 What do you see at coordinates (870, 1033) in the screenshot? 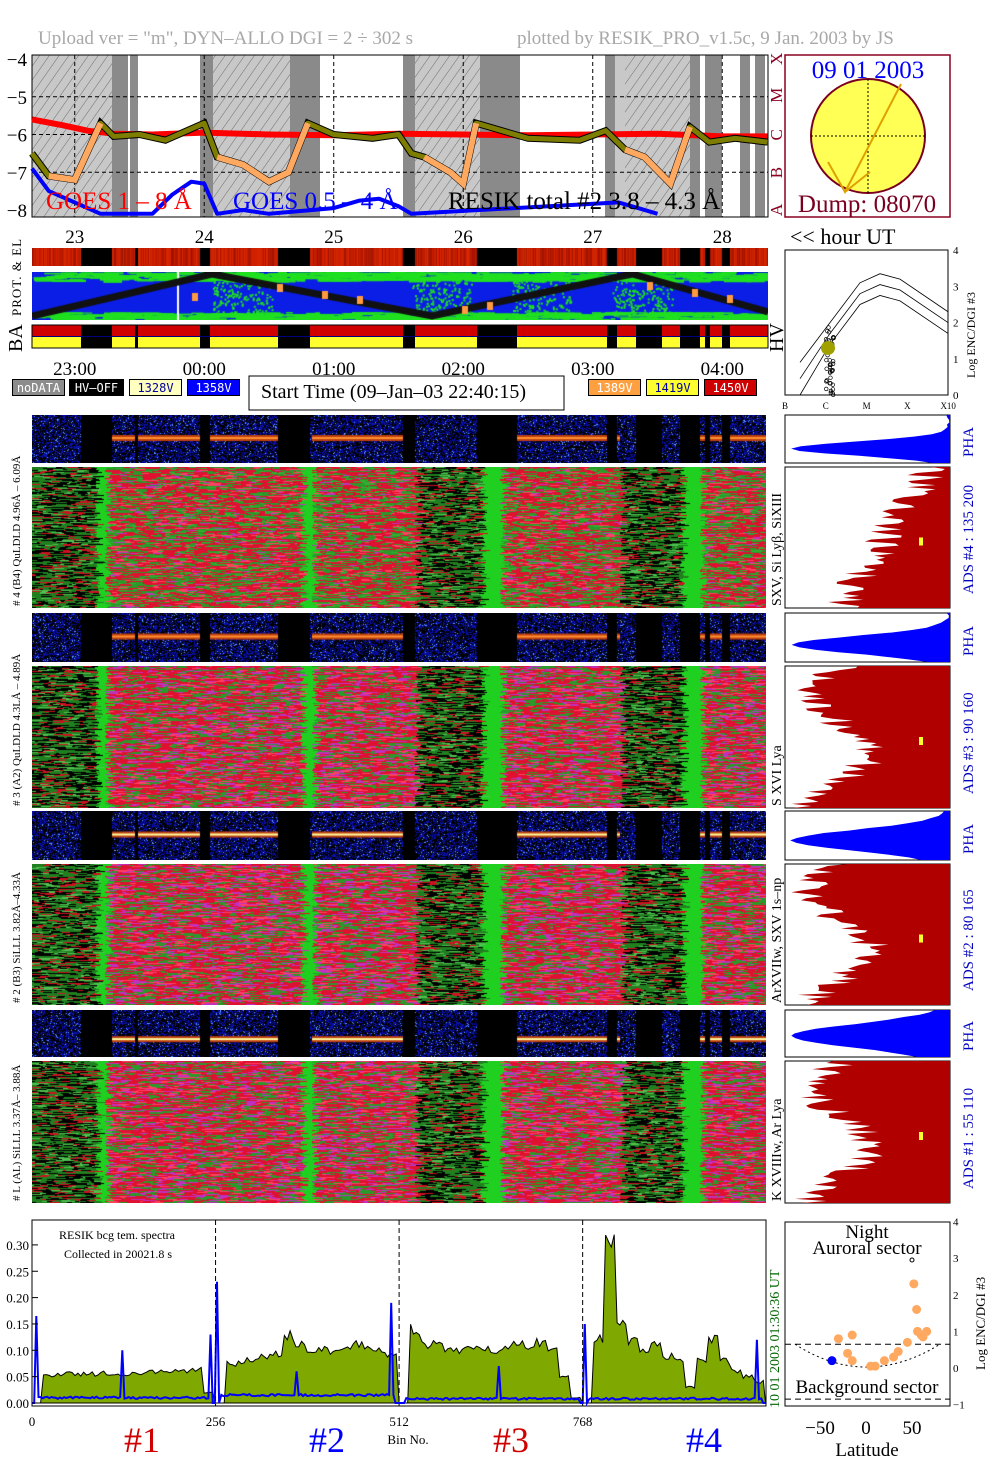
I see `pha-histogram` at bounding box center [870, 1033].